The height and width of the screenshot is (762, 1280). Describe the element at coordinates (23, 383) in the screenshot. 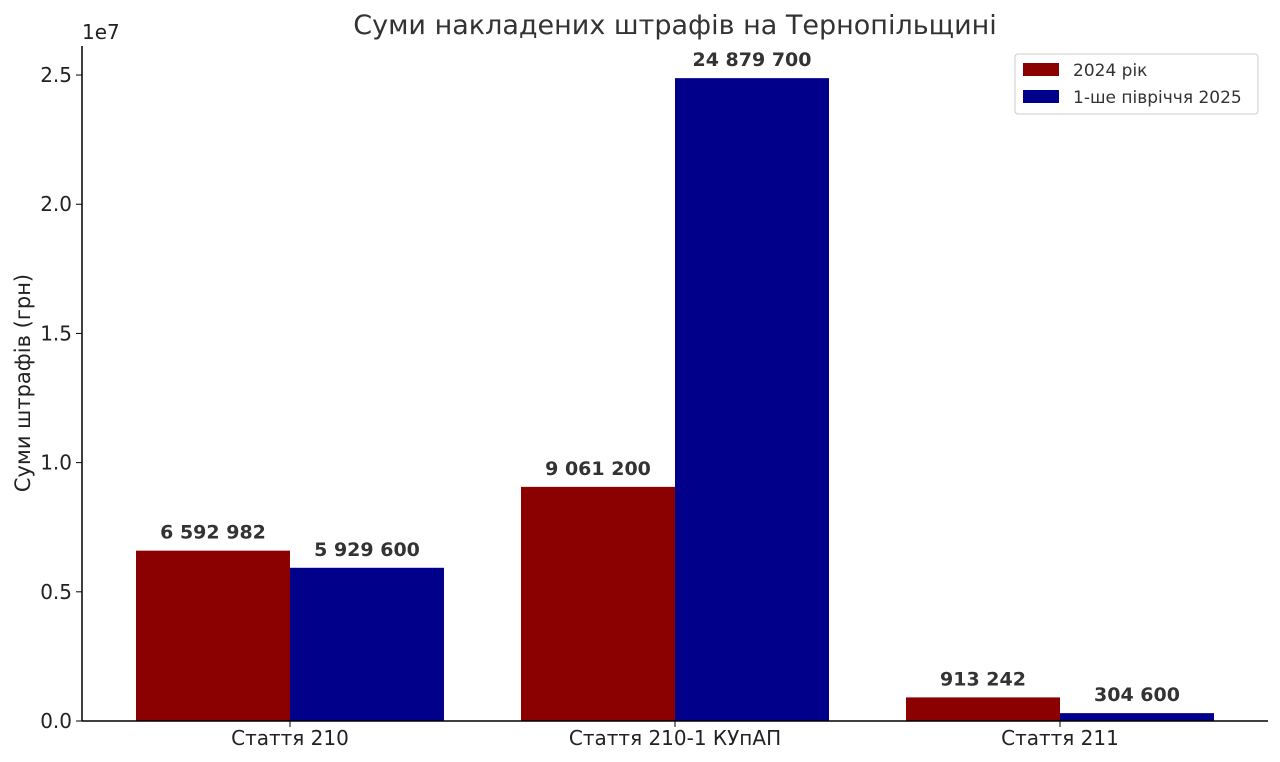

I see `y-axis-label: Суми штрафів (грн)` at that location.